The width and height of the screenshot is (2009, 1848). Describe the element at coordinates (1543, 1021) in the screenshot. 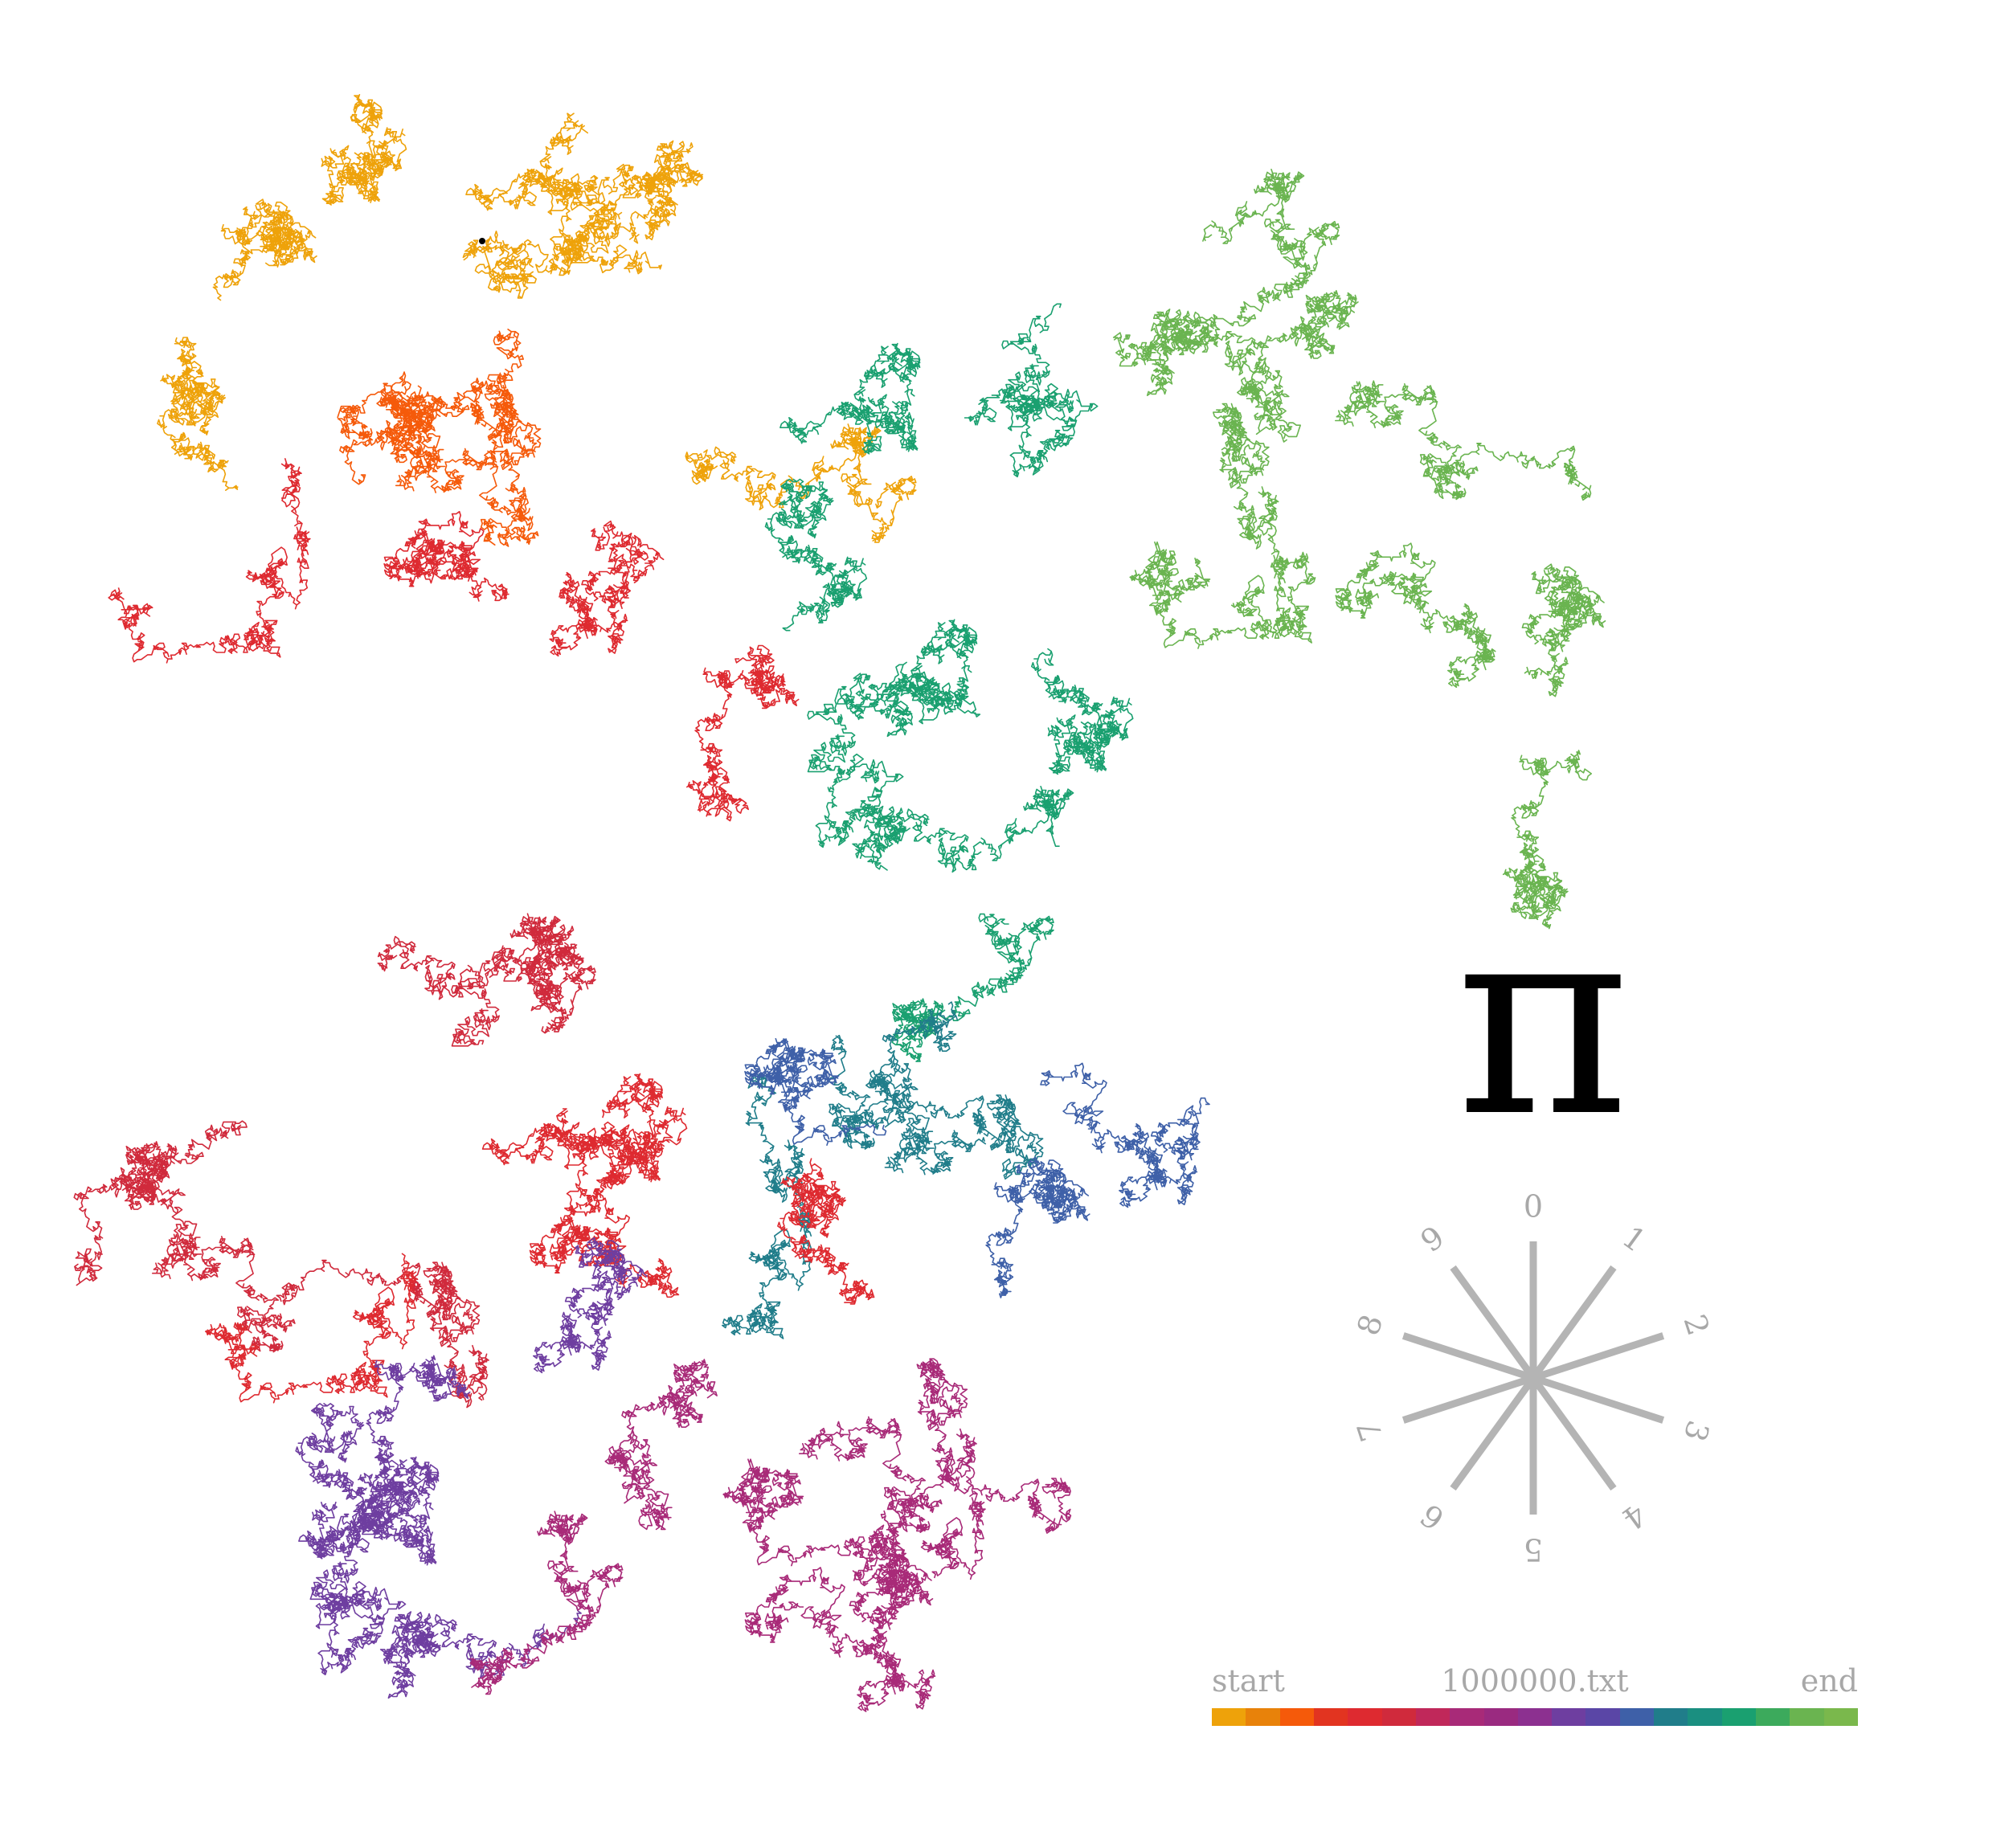

I see `pi-symbol: π` at that location.